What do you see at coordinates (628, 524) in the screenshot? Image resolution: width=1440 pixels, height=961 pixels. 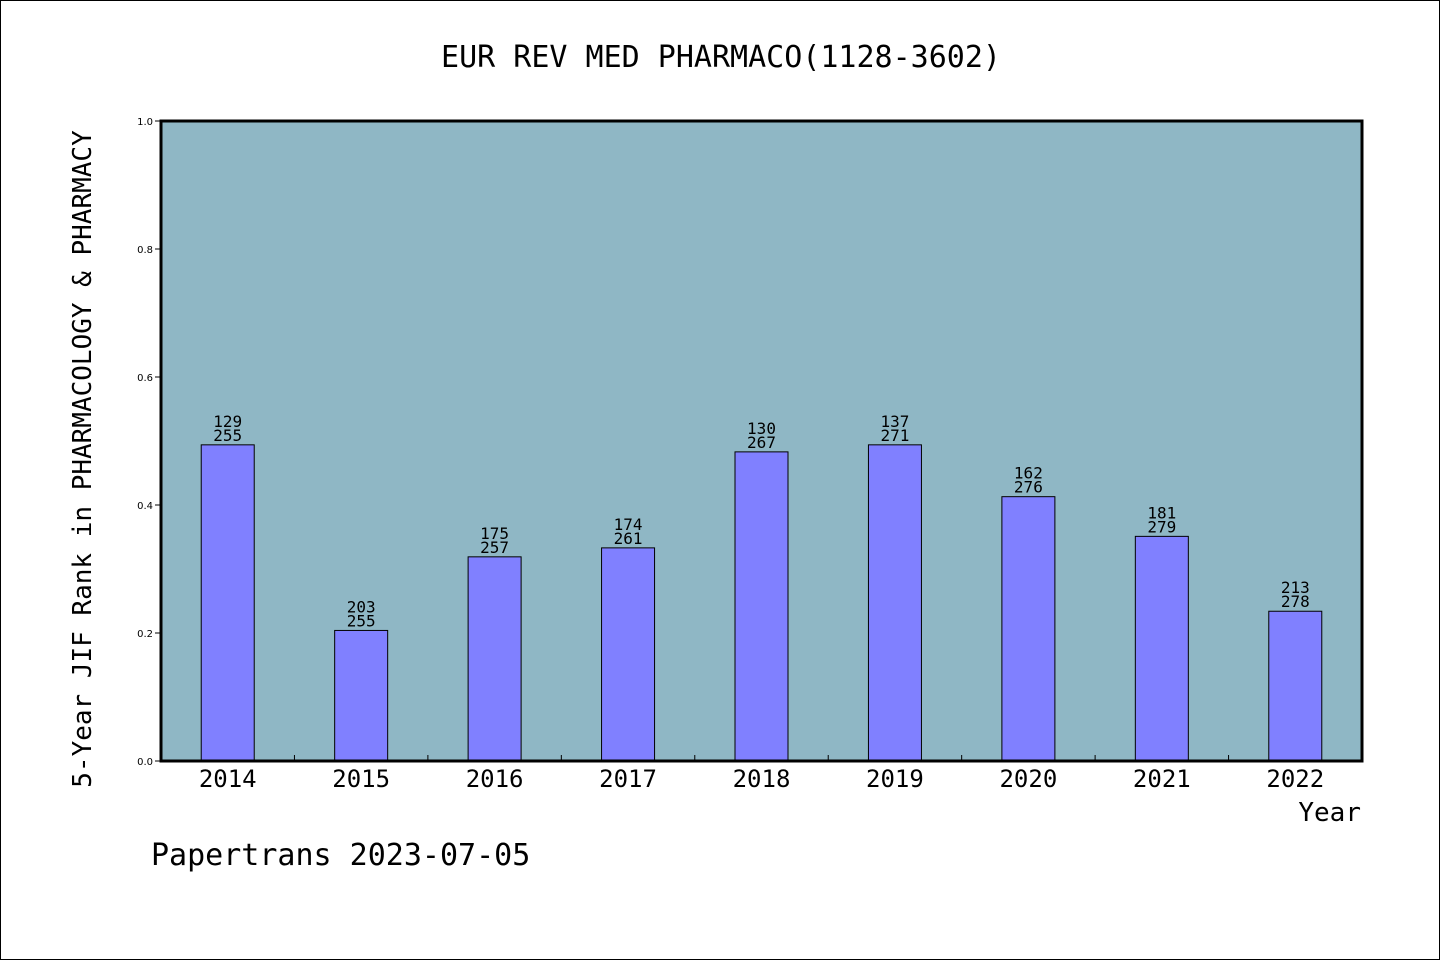 I see `bar-label-rank: 174` at bounding box center [628, 524].